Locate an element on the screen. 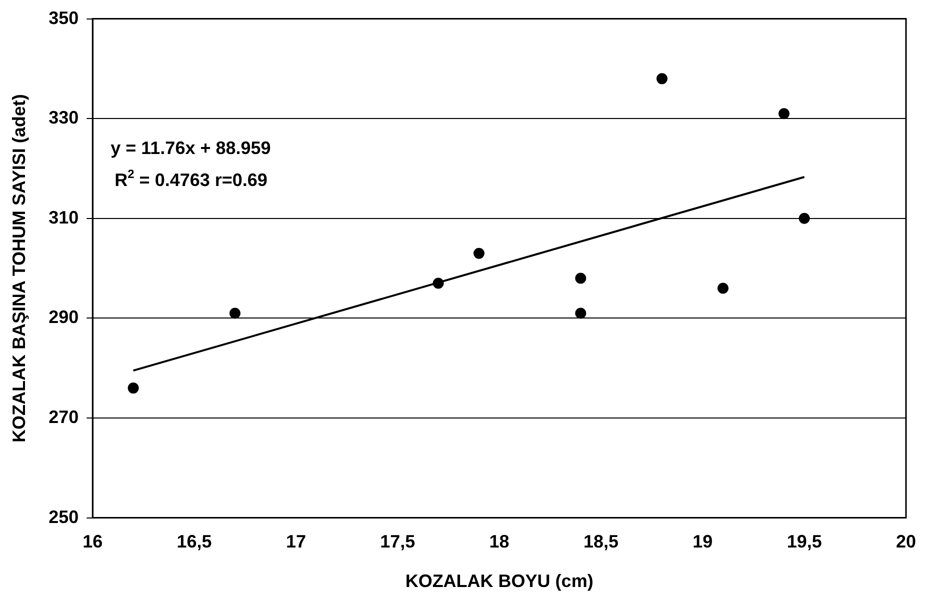 This screenshot has height=602, width=925. x-tick-label: 17 is located at coordinates (296, 542).